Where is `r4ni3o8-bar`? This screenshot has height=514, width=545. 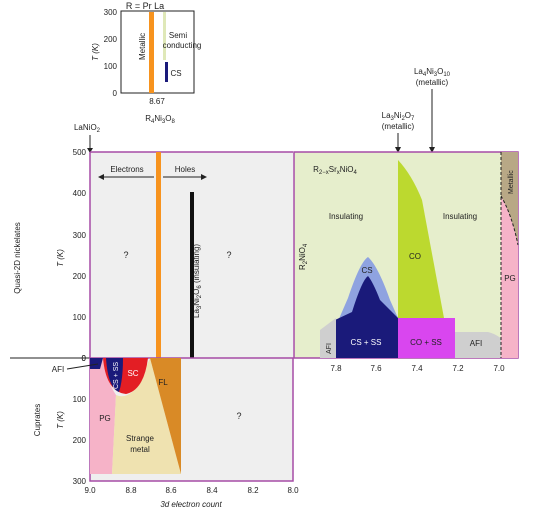 r4ni3o8-bar is located at coordinates (158, 255).